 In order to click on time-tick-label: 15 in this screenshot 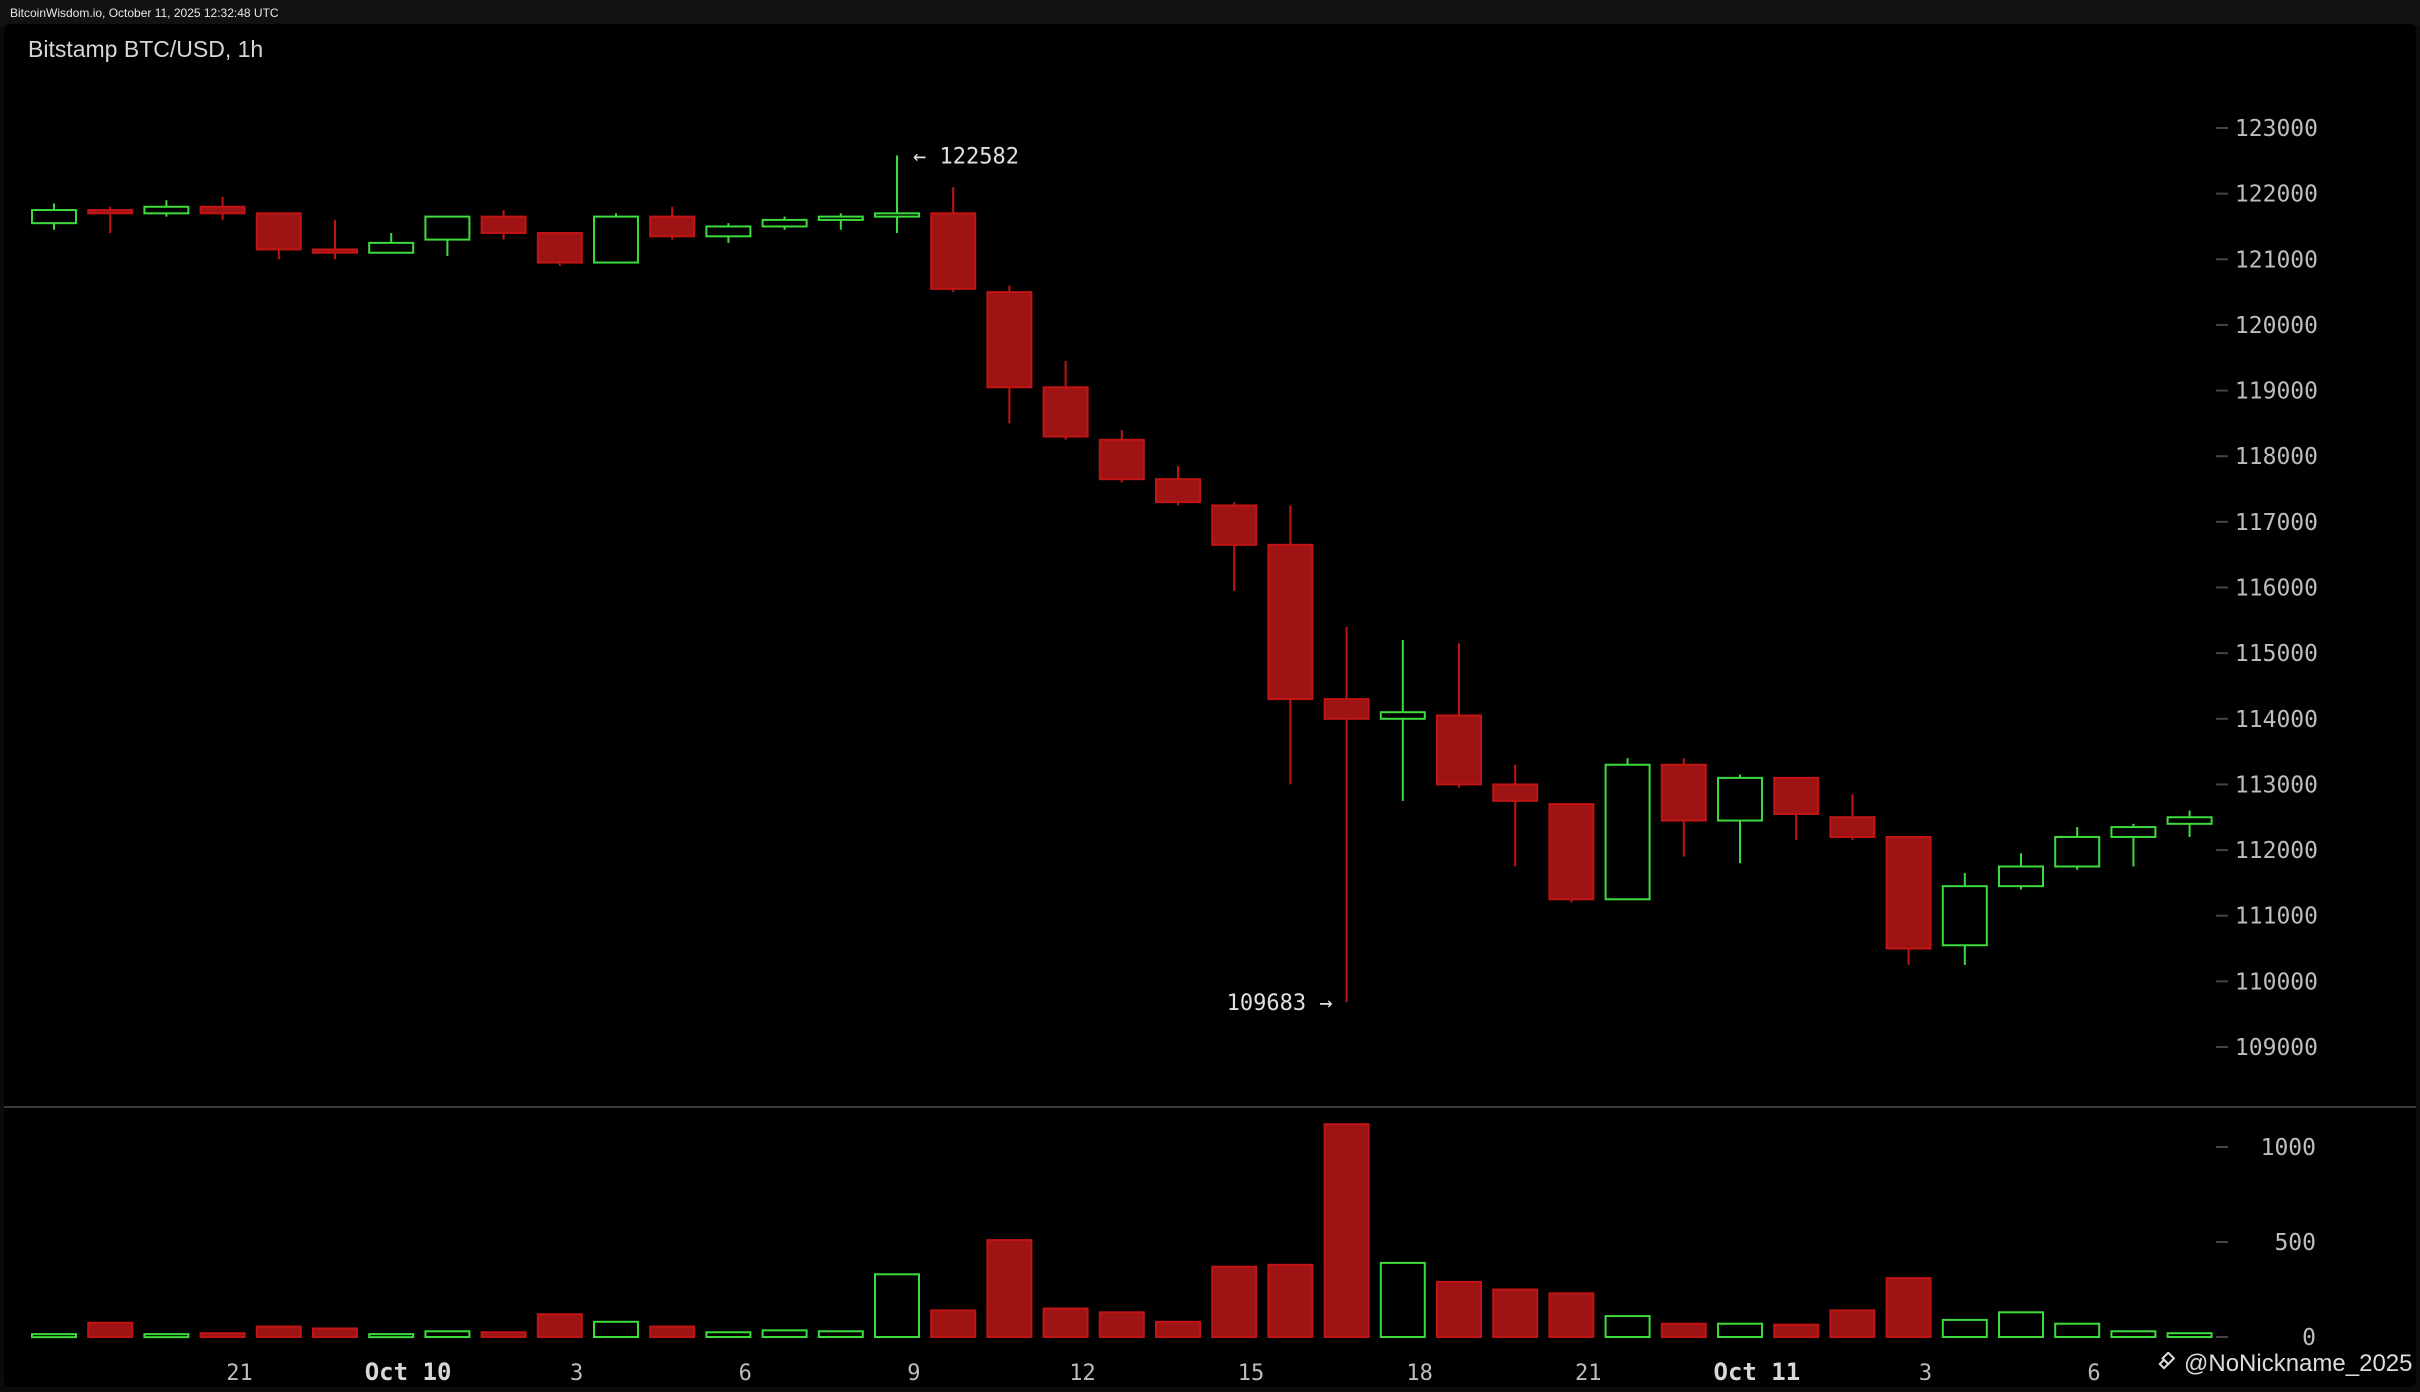, I will do `click(1251, 1373)`.